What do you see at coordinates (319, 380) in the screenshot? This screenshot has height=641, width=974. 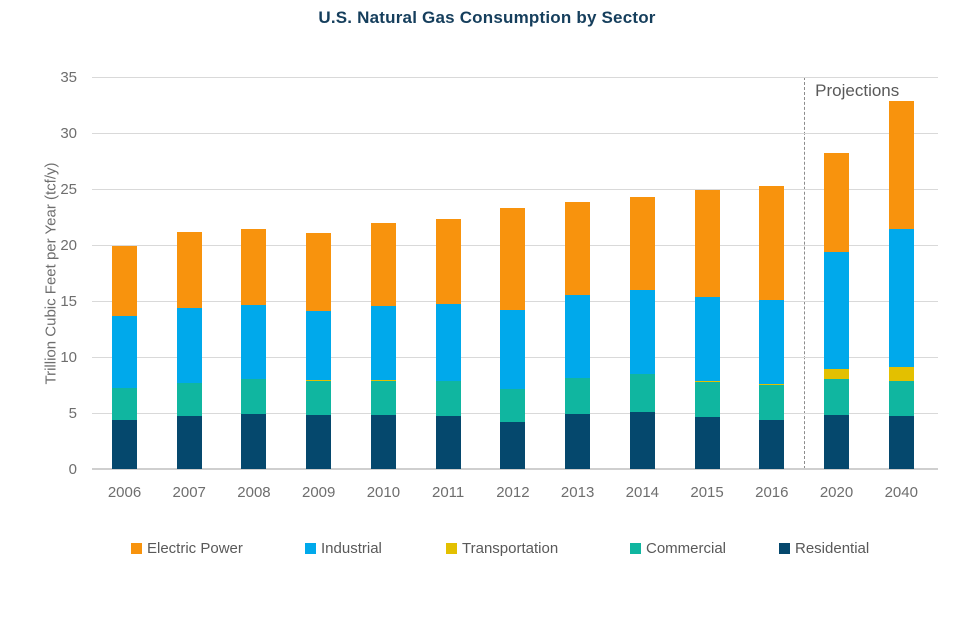 I see `bar-2009-transportation` at bounding box center [319, 380].